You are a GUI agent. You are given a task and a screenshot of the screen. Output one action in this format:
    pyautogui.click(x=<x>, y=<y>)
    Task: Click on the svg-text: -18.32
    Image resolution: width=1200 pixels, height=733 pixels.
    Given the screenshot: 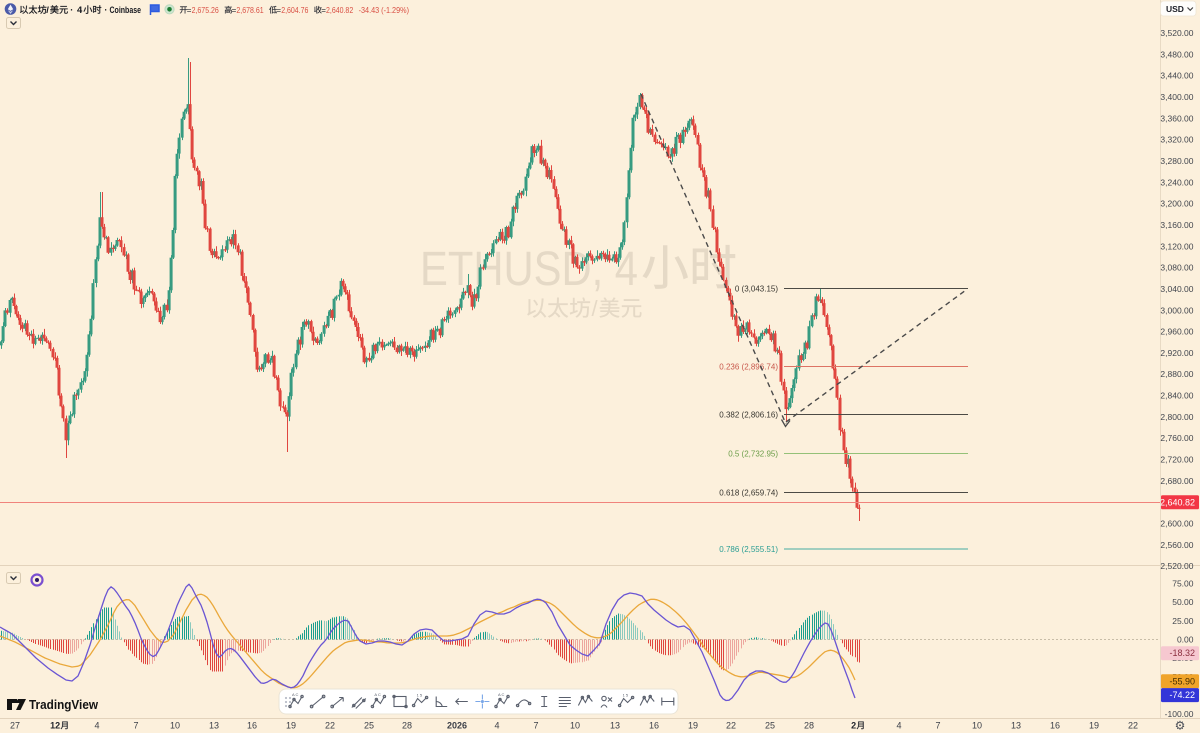 What is the action you would take?
    pyautogui.click(x=1182, y=653)
    